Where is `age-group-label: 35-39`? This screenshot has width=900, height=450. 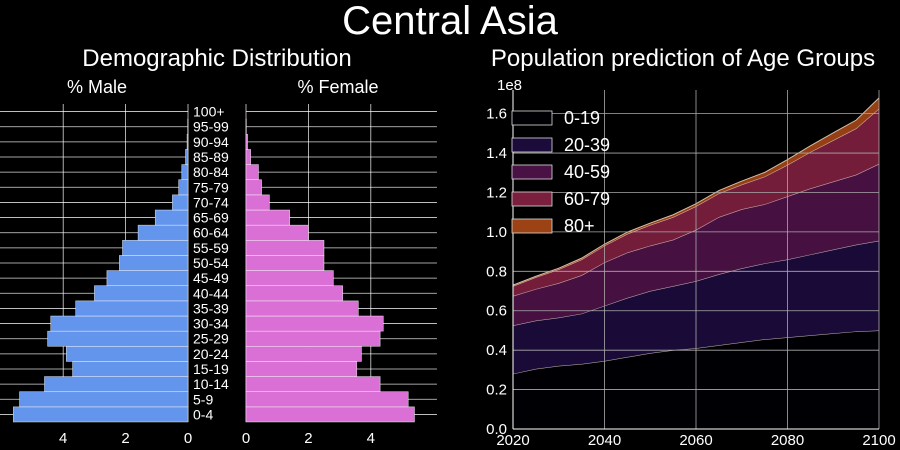
age-group-label: 35-39 is located at coordinates (211, 308).